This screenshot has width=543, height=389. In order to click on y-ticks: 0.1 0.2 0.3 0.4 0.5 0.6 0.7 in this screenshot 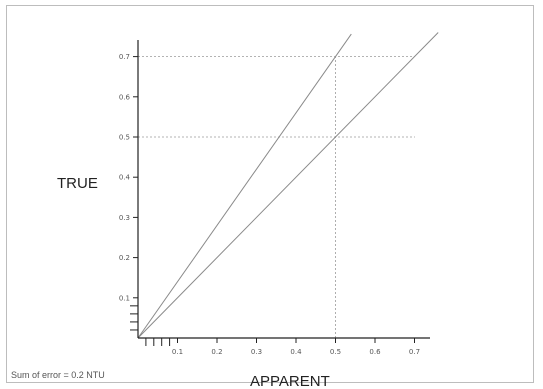, I will do `click(128, 177)`.